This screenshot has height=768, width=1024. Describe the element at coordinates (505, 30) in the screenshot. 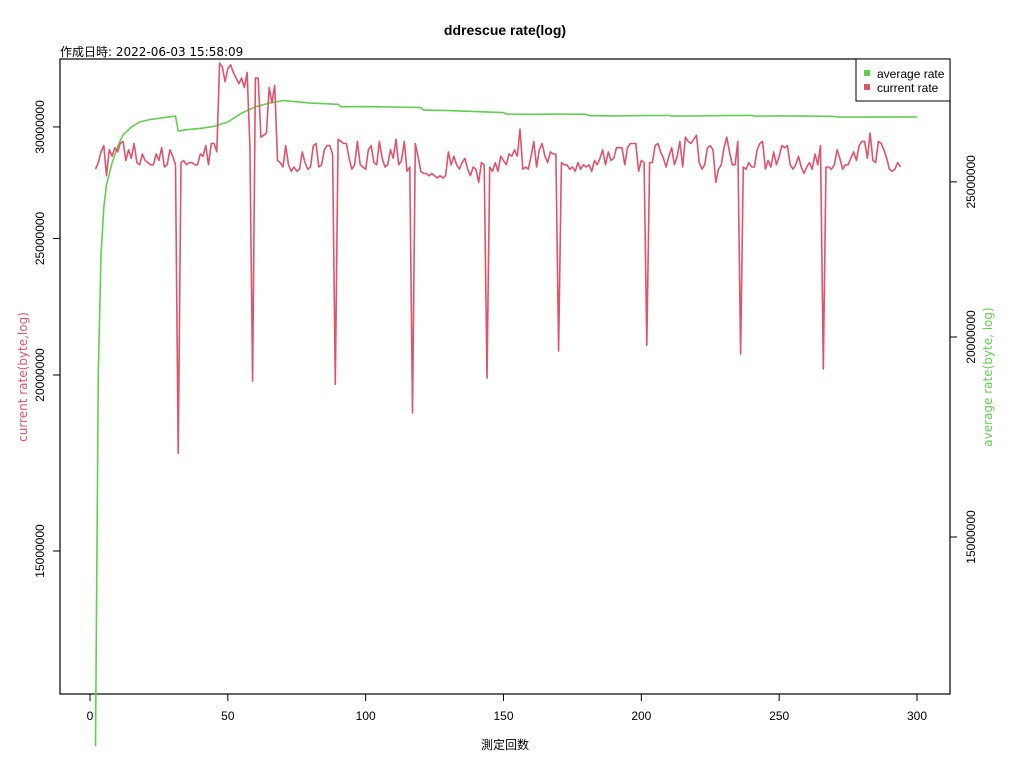

I see `chart-title: ddrescue rate(log)` at that location.